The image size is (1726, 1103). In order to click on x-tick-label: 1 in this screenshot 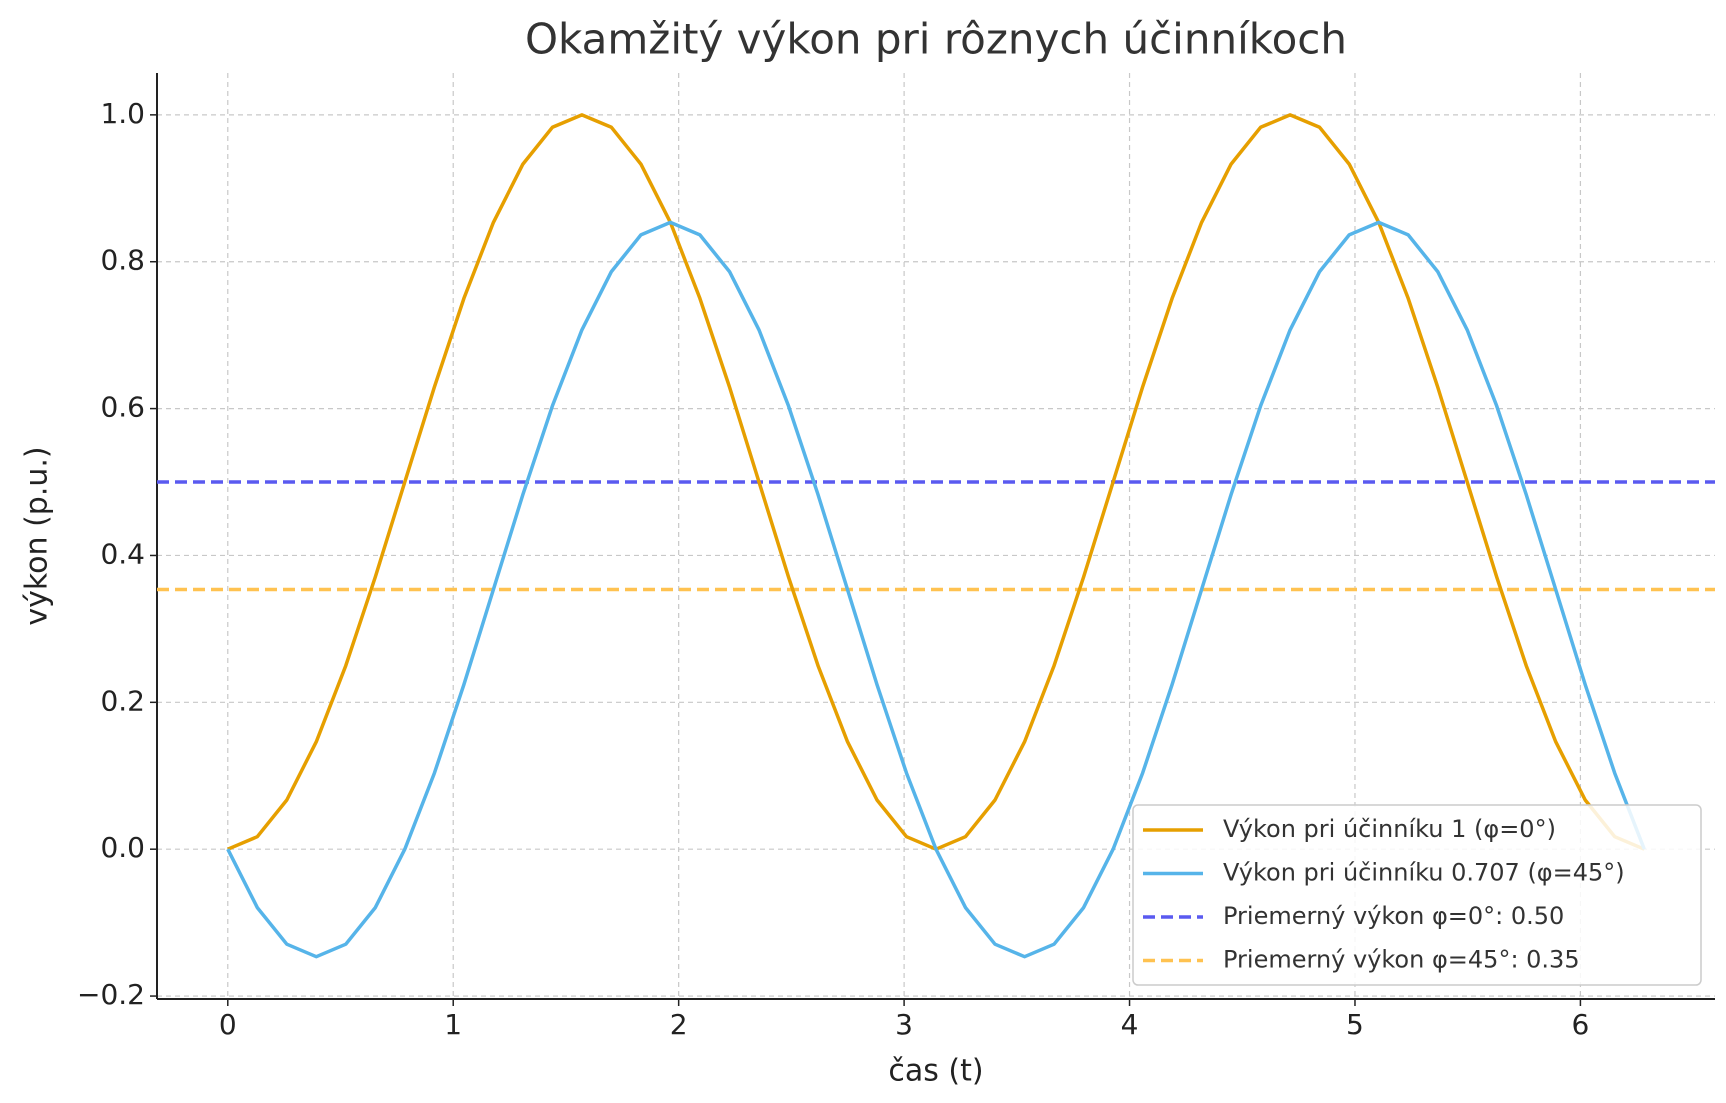, I will do `click(453, 1024)`.